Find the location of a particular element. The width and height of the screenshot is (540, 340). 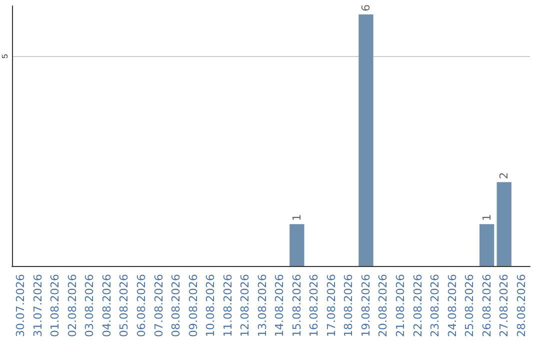

x-tick-label: 22.08.2026 is located at coordinates (417, 306).